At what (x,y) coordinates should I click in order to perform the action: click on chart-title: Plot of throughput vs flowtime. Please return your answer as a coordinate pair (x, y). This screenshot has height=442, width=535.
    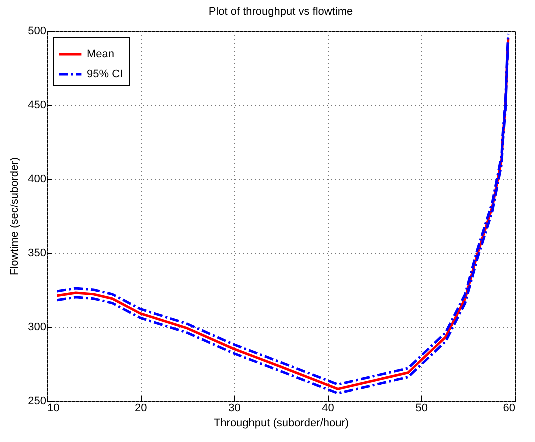
    Looking at the image, I should click on (281, 12).